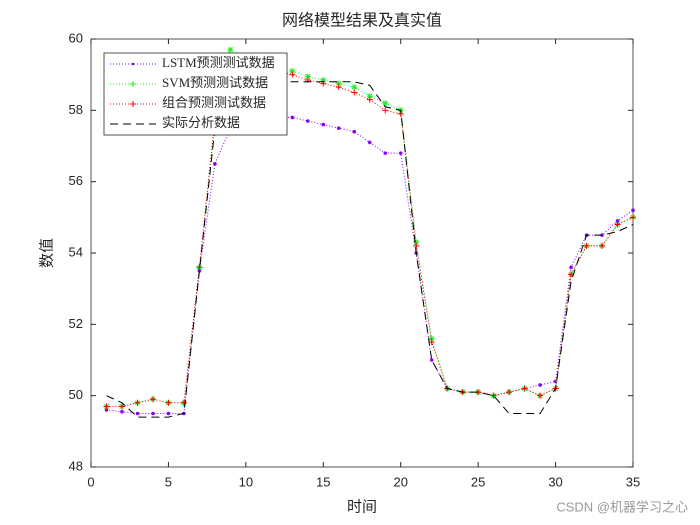 The height and width of the screenshot is (525, 700). I want to click on x-tick-label: 10, so click(246, 481).